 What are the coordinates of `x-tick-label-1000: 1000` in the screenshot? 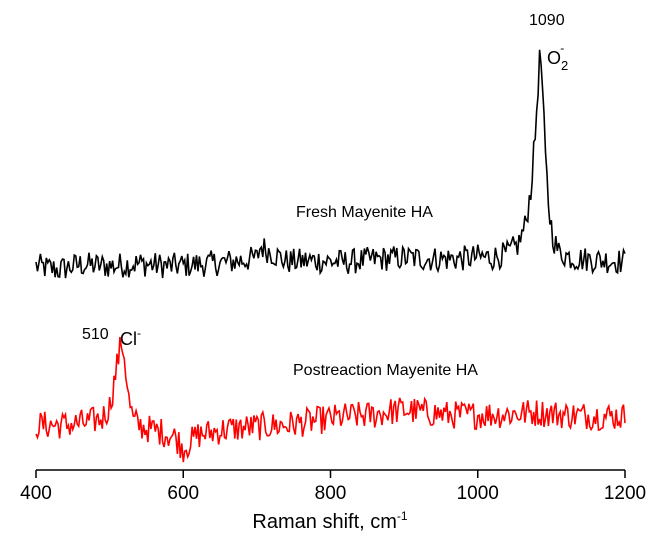 It's located at (478, 493).